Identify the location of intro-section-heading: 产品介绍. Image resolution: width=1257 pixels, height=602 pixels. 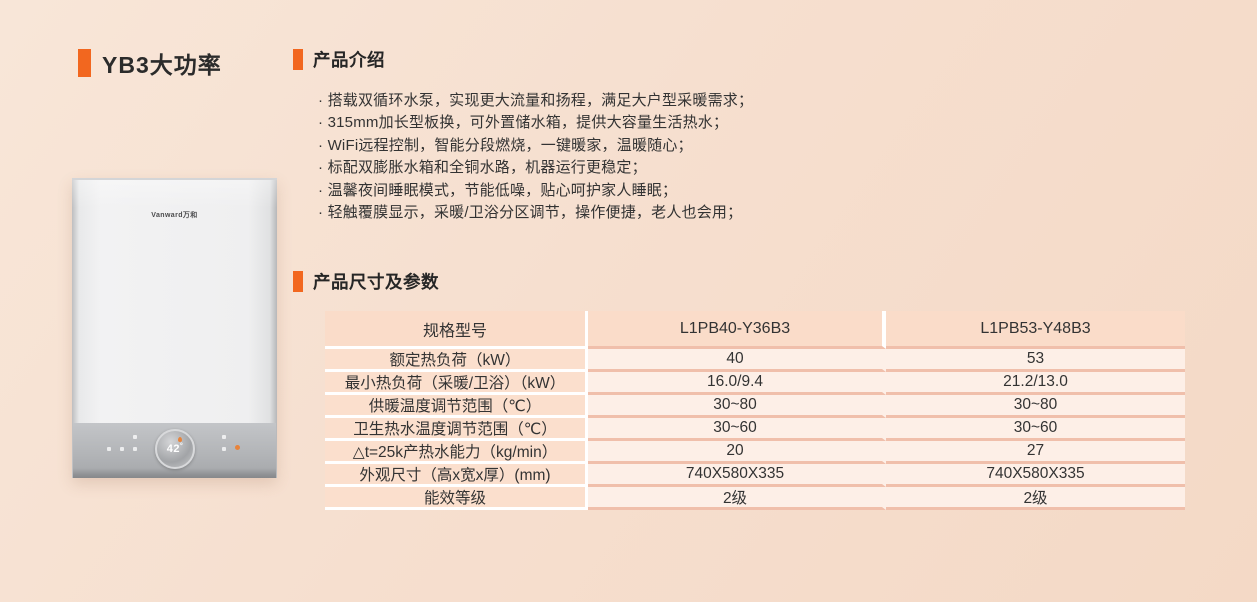
(339, 59).